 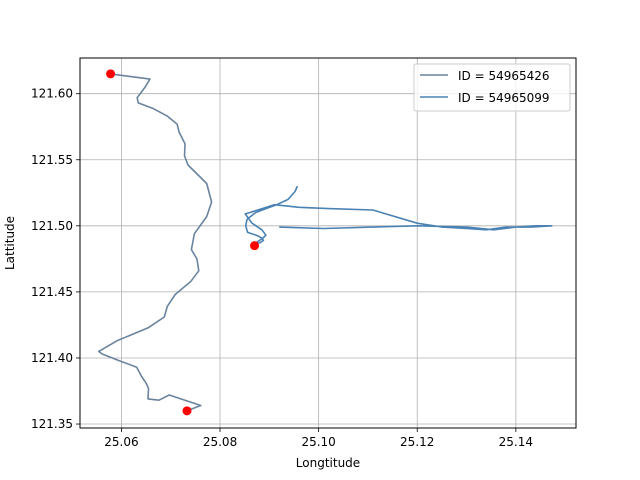 What do you see at coordinates (516, 442) in the screenshot?
I see `x-tick-label: 25.14` at bounding box center [516, 442].